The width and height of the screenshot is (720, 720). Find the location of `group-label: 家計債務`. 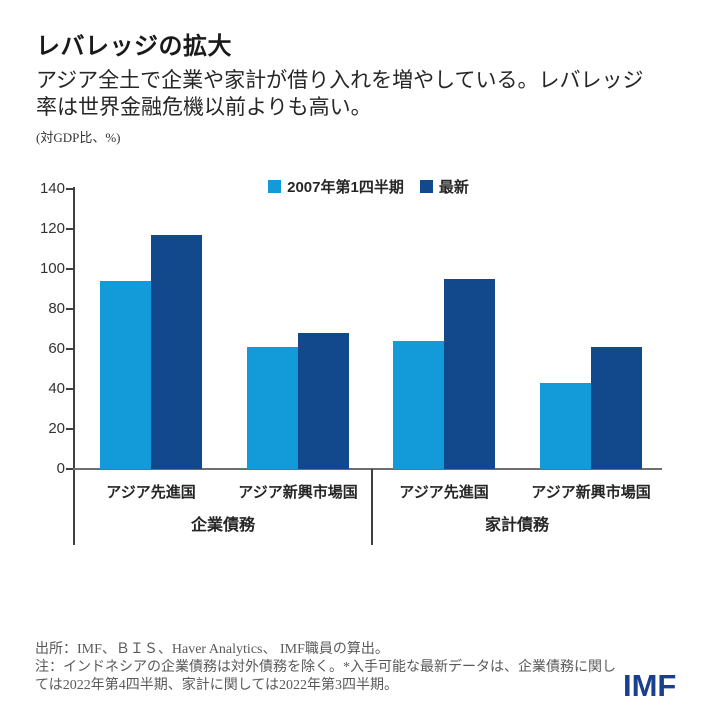

group-label: 家計債務 is located at coordinates (516, 525).